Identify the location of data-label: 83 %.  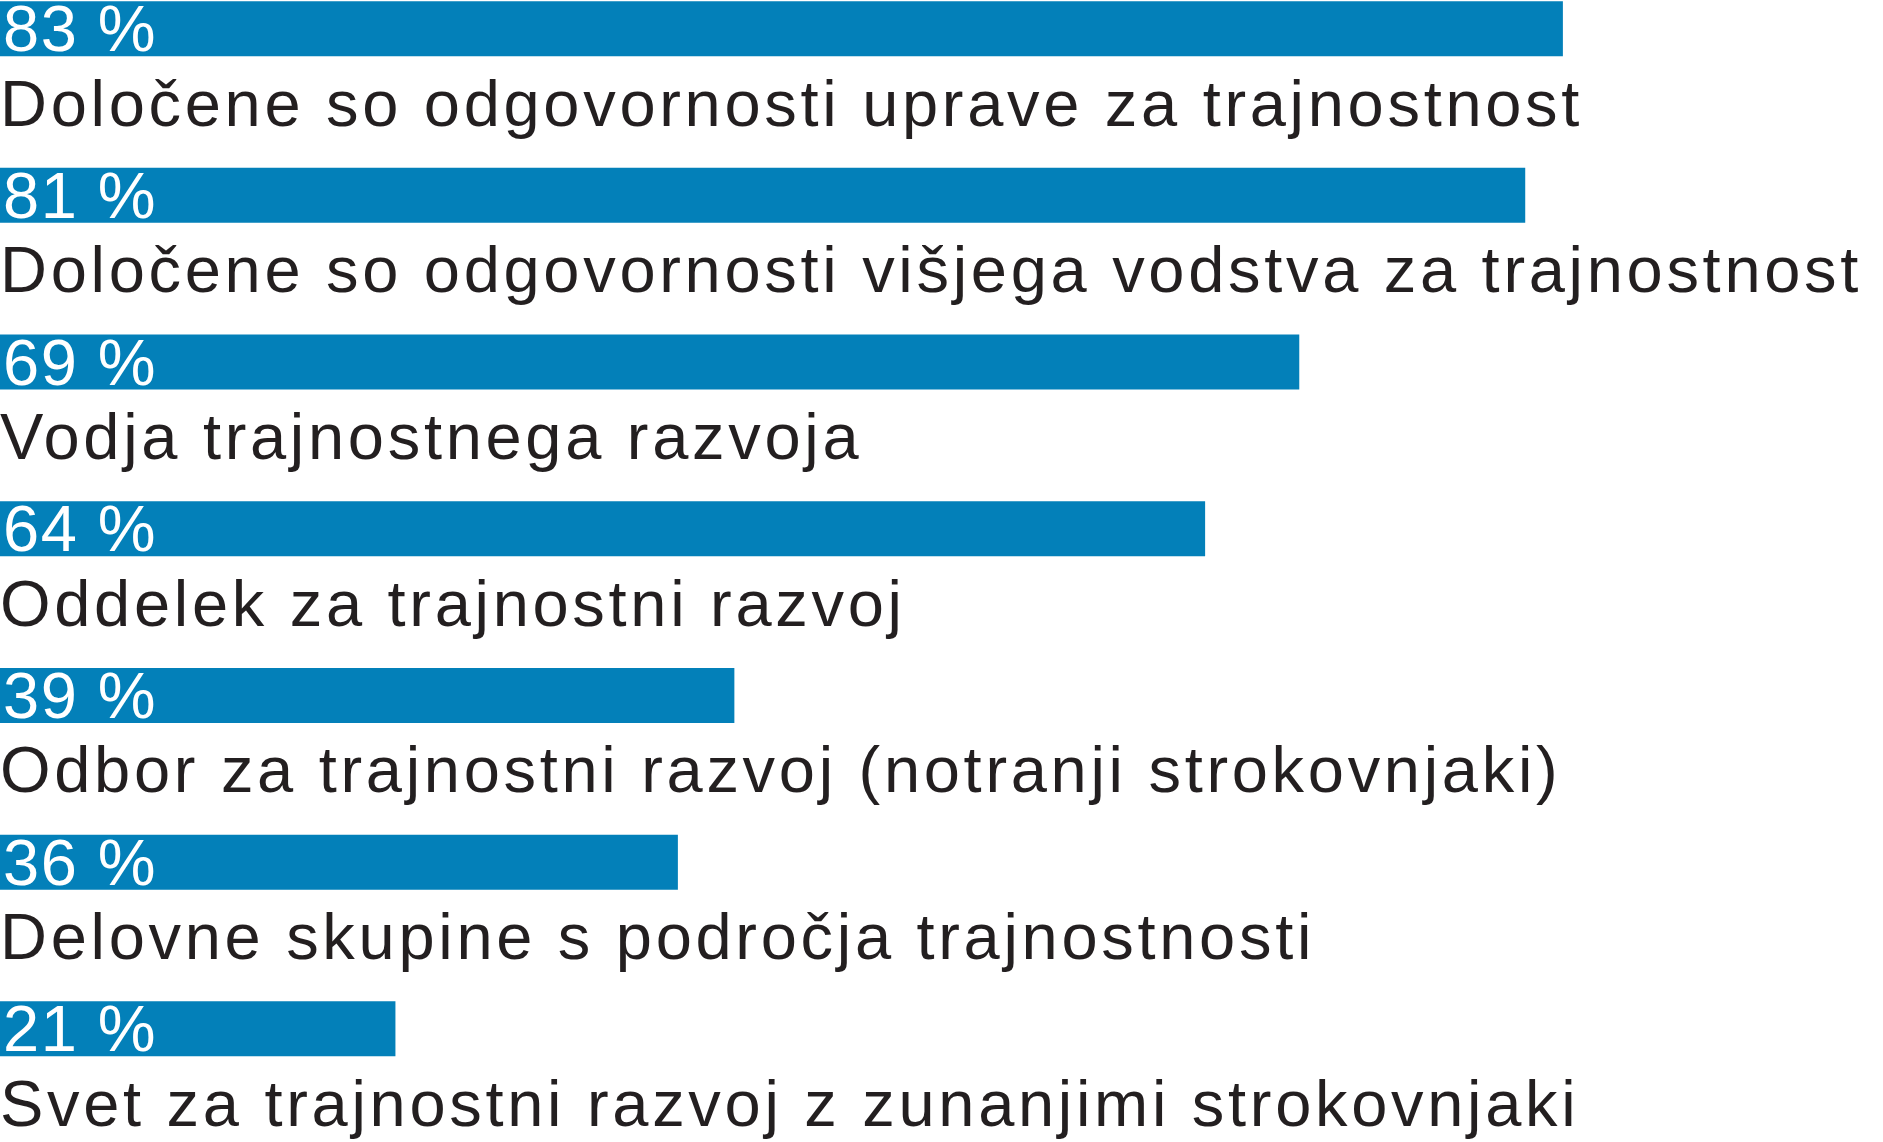
(80, 33).